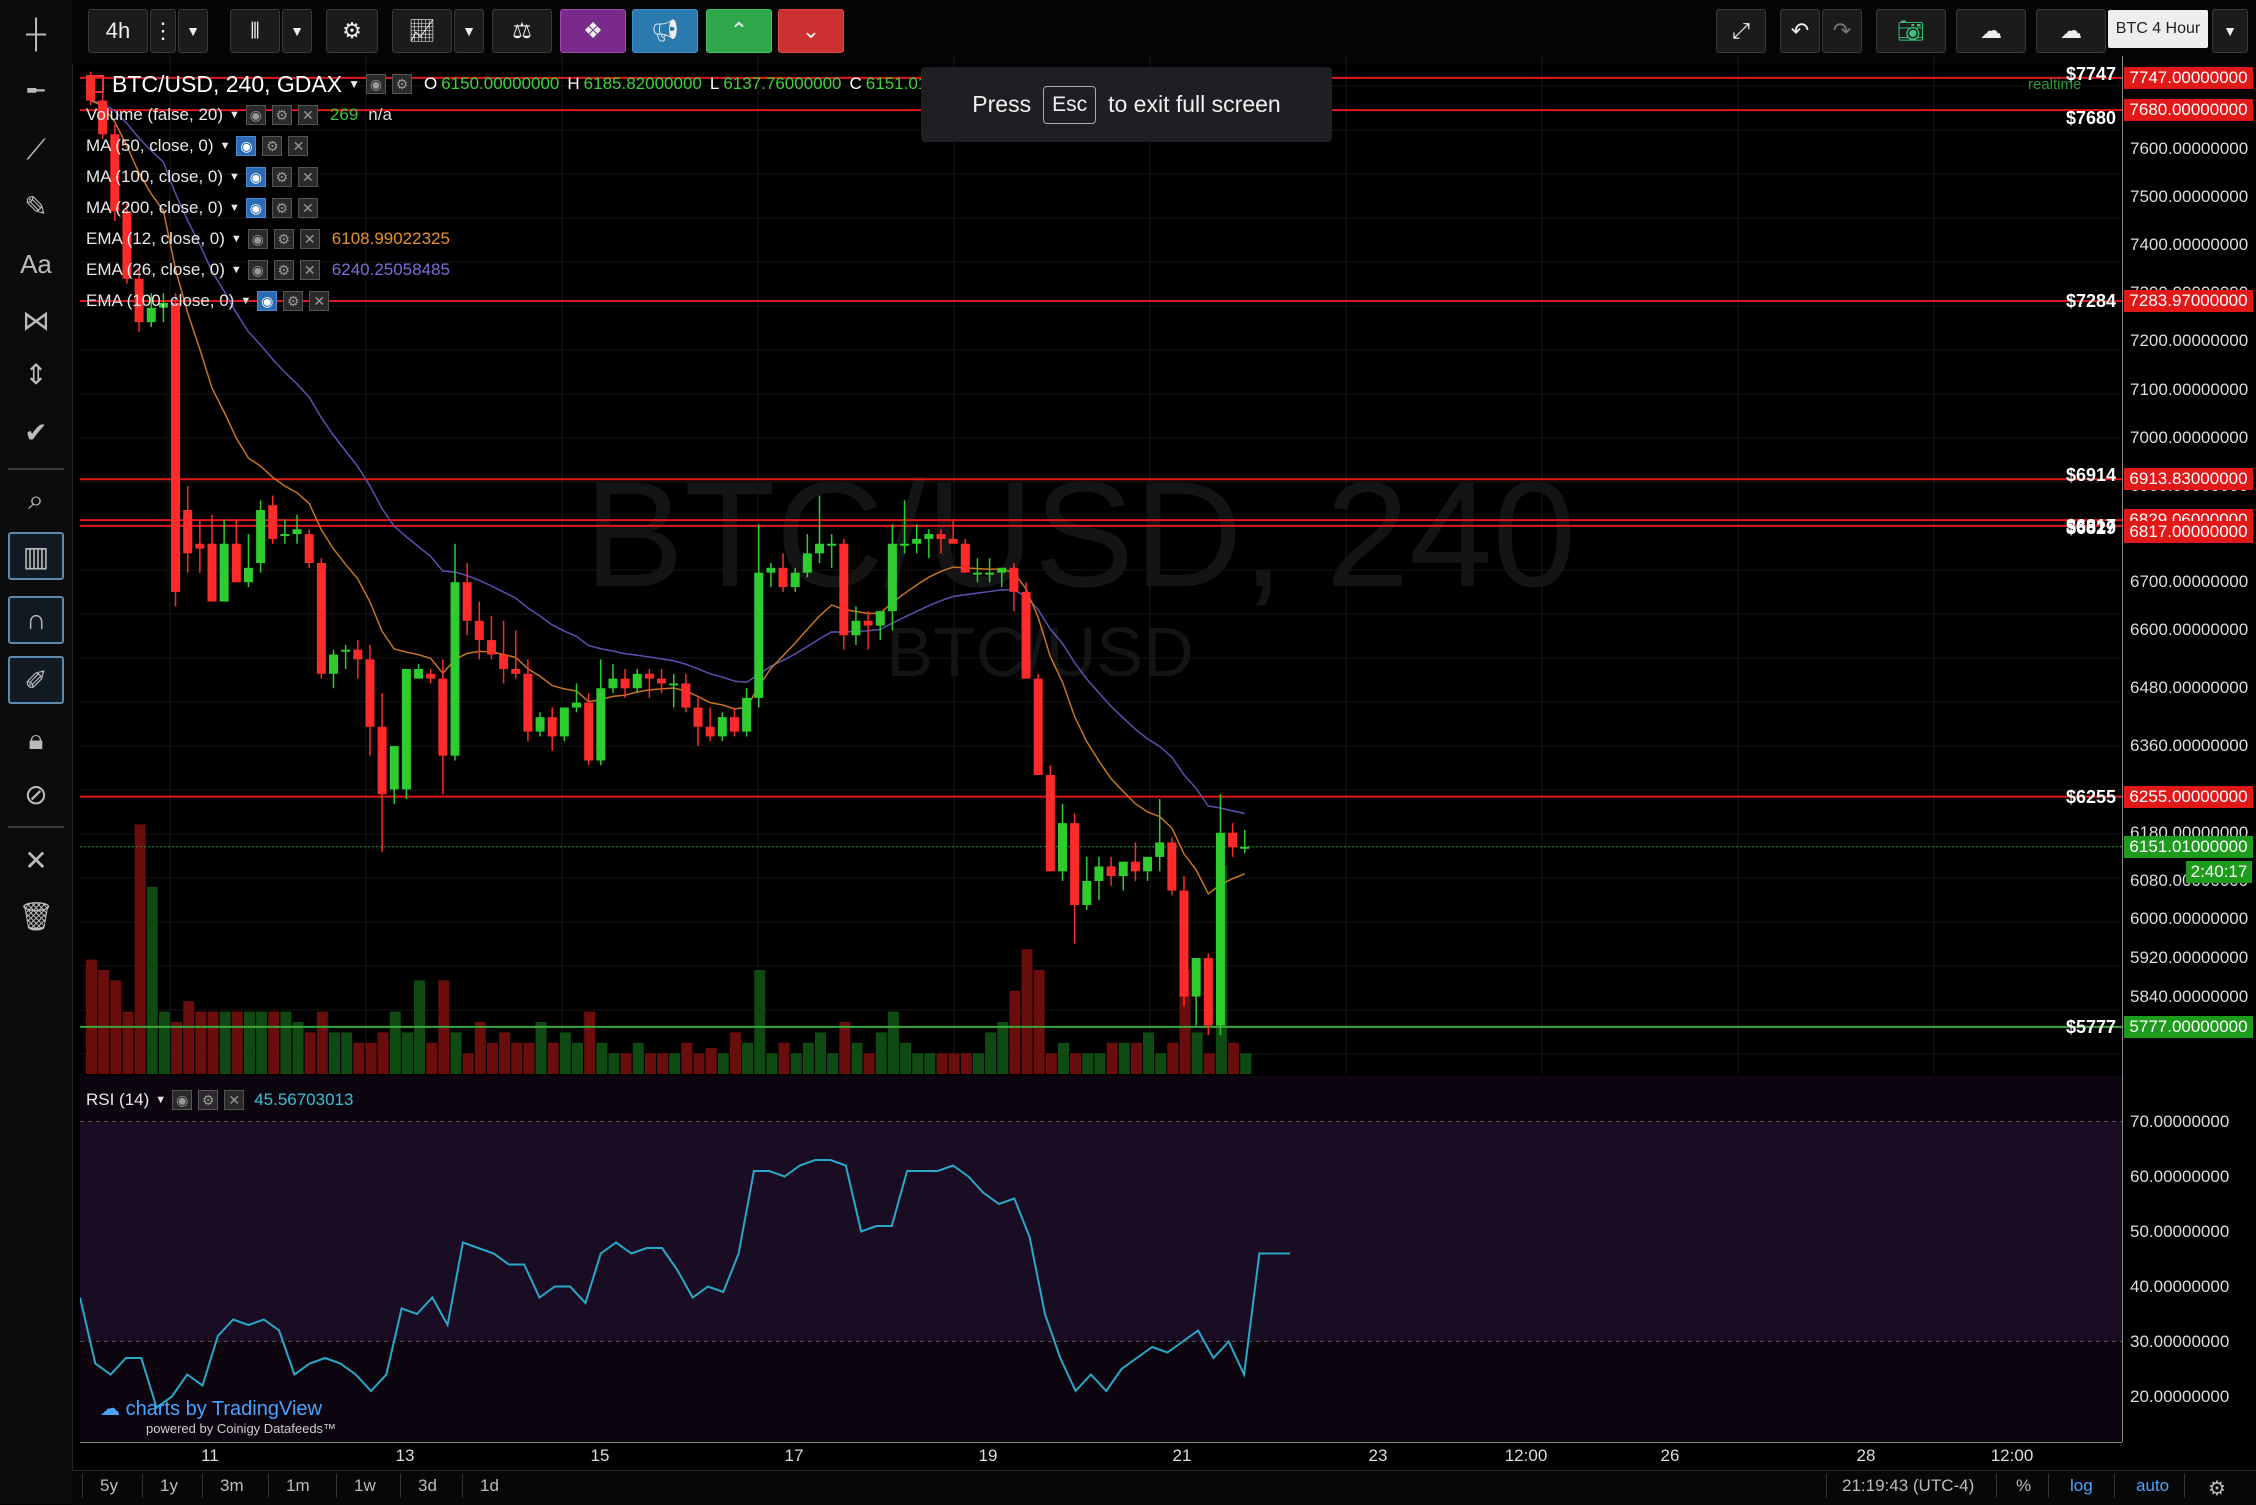 The image size is (2256, 1505). Describe the element at coordinates (109, 1485) in the screenshot. I see `range-button-5y: 5y` at that location.